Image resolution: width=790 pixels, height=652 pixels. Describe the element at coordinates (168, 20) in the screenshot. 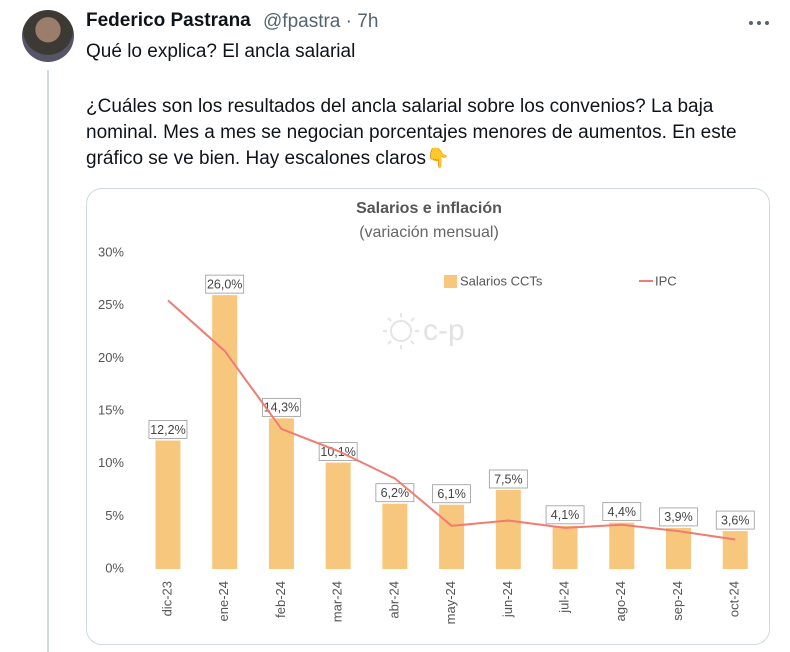

I see `author-name: Federico Pastrana` at that location.